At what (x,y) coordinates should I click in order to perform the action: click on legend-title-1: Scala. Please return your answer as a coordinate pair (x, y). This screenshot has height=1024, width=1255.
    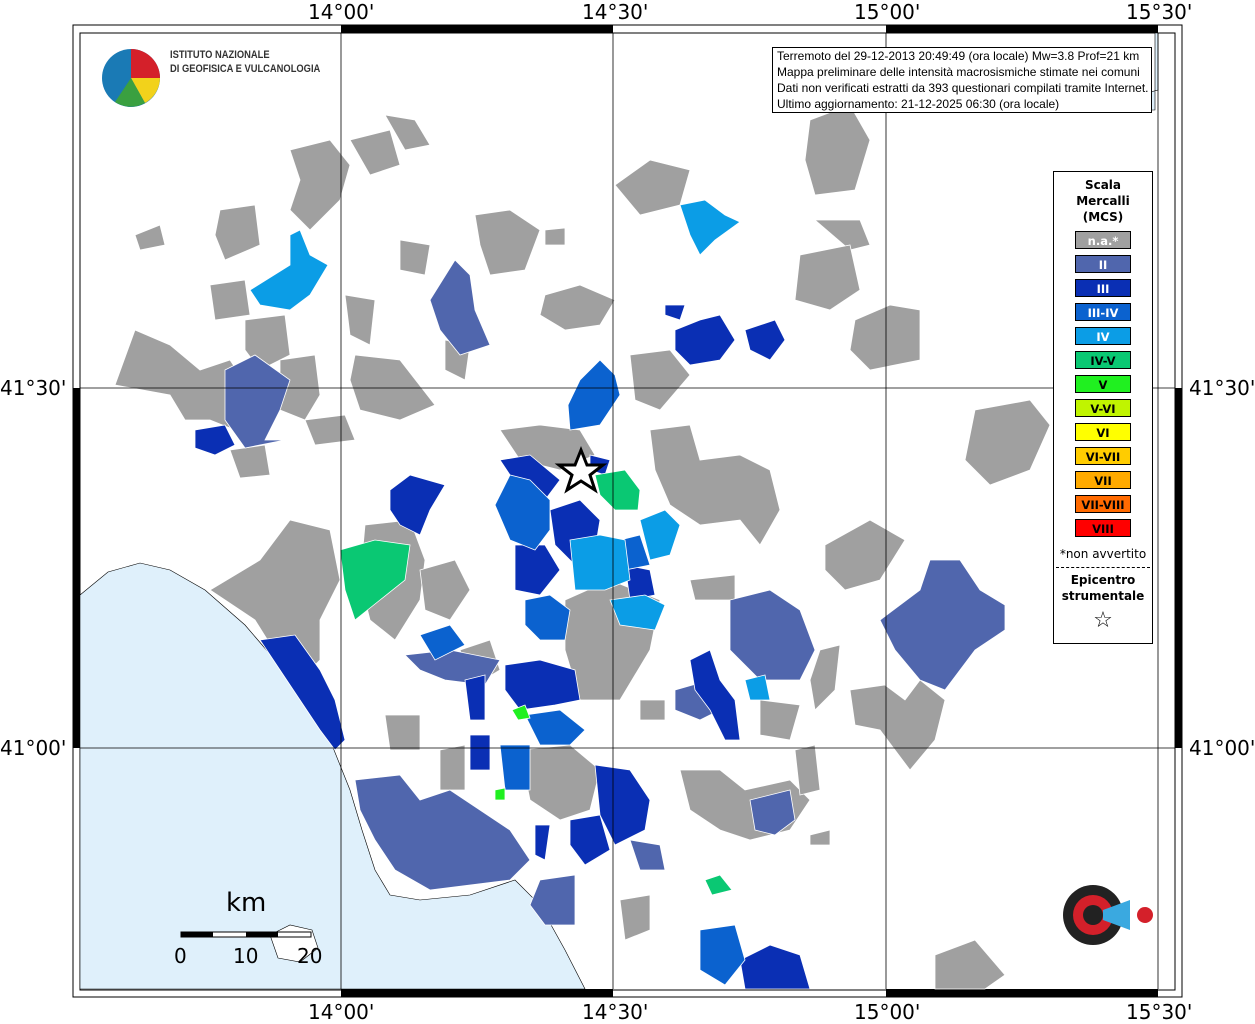
    Looking at the image, I should click on (1103, 185).